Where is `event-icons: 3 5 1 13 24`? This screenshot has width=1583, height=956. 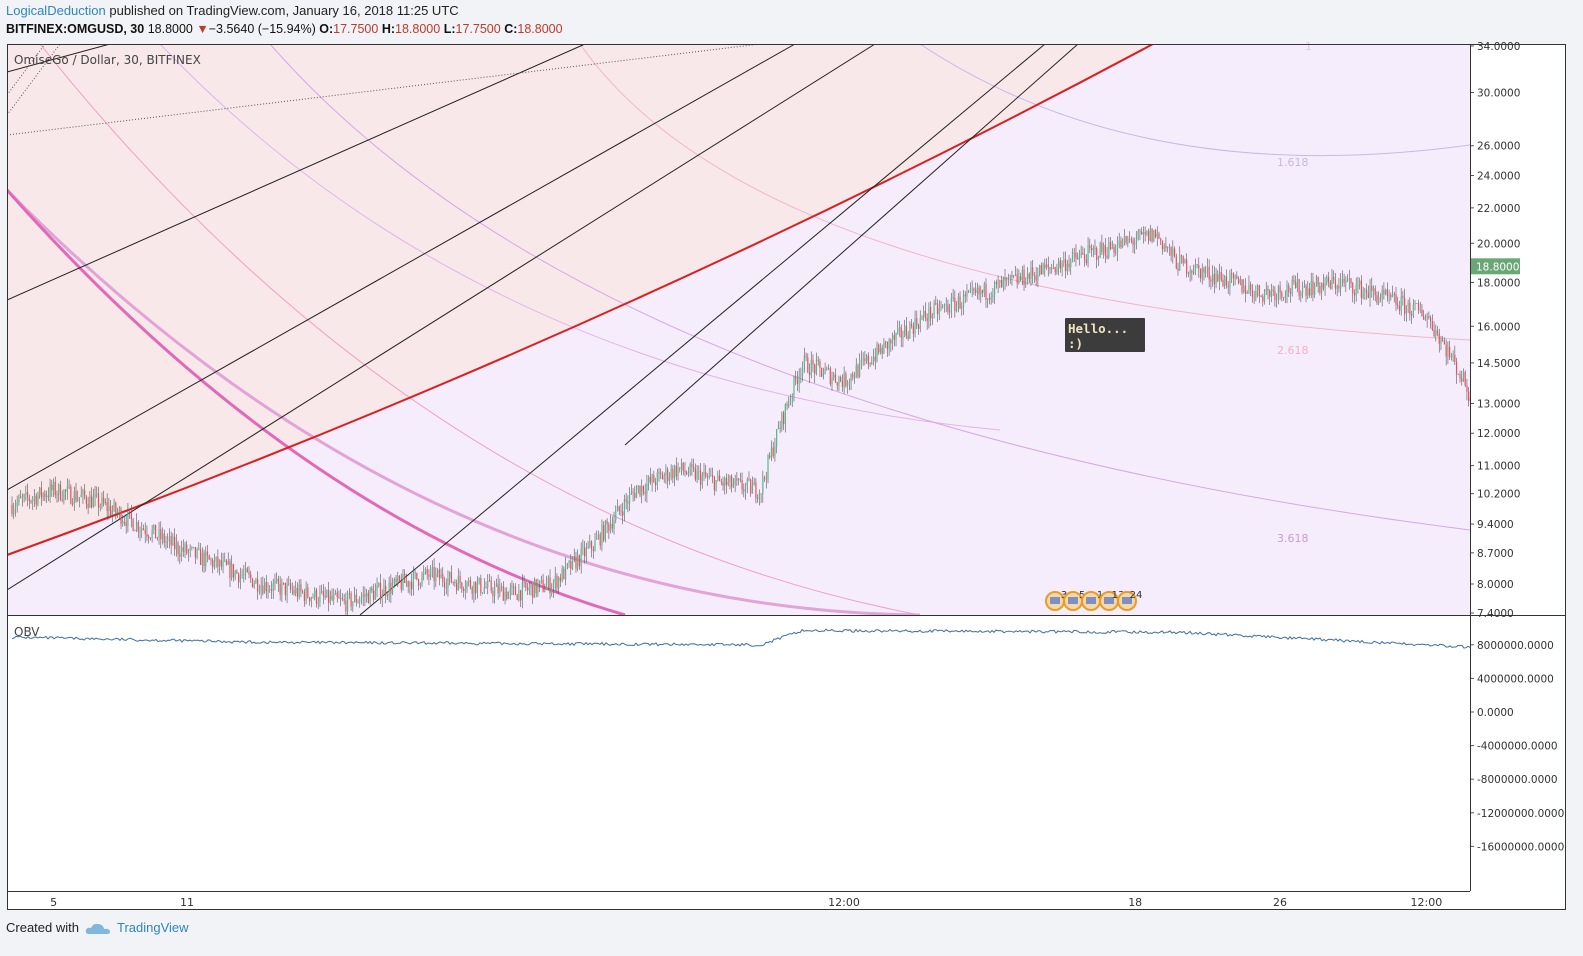 event-icons: 3 5 1 13 24 is located at coordinates (1093, 600).